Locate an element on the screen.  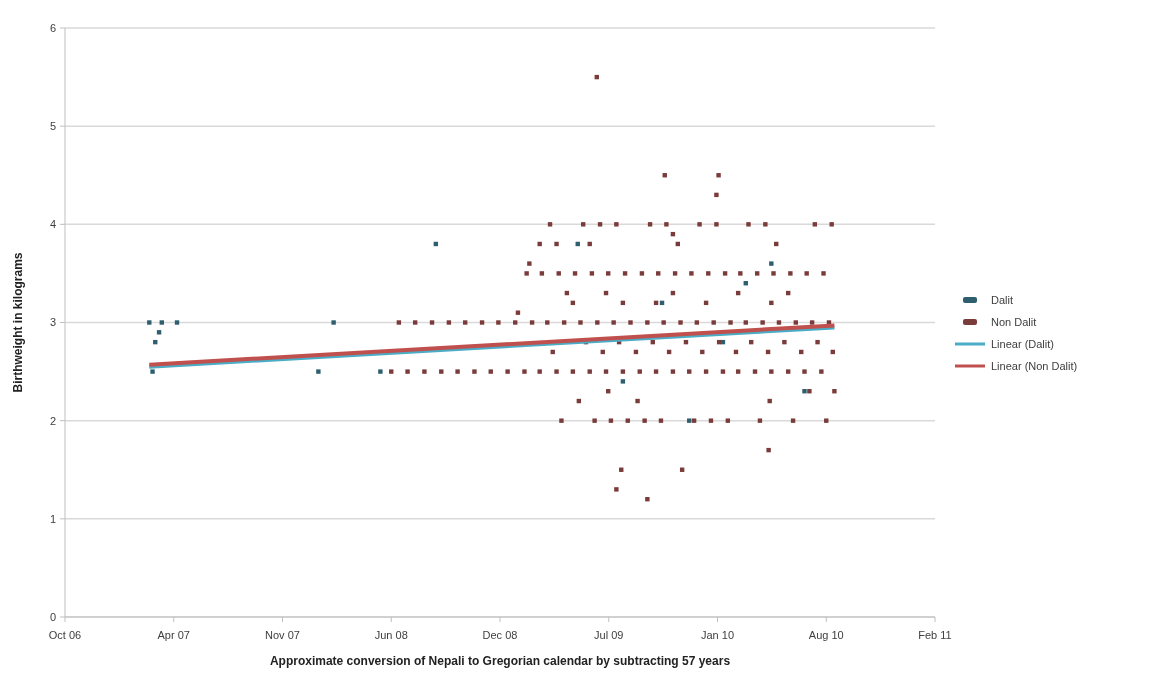
legend-label: Dalit is located at coordinates (1002, 299).